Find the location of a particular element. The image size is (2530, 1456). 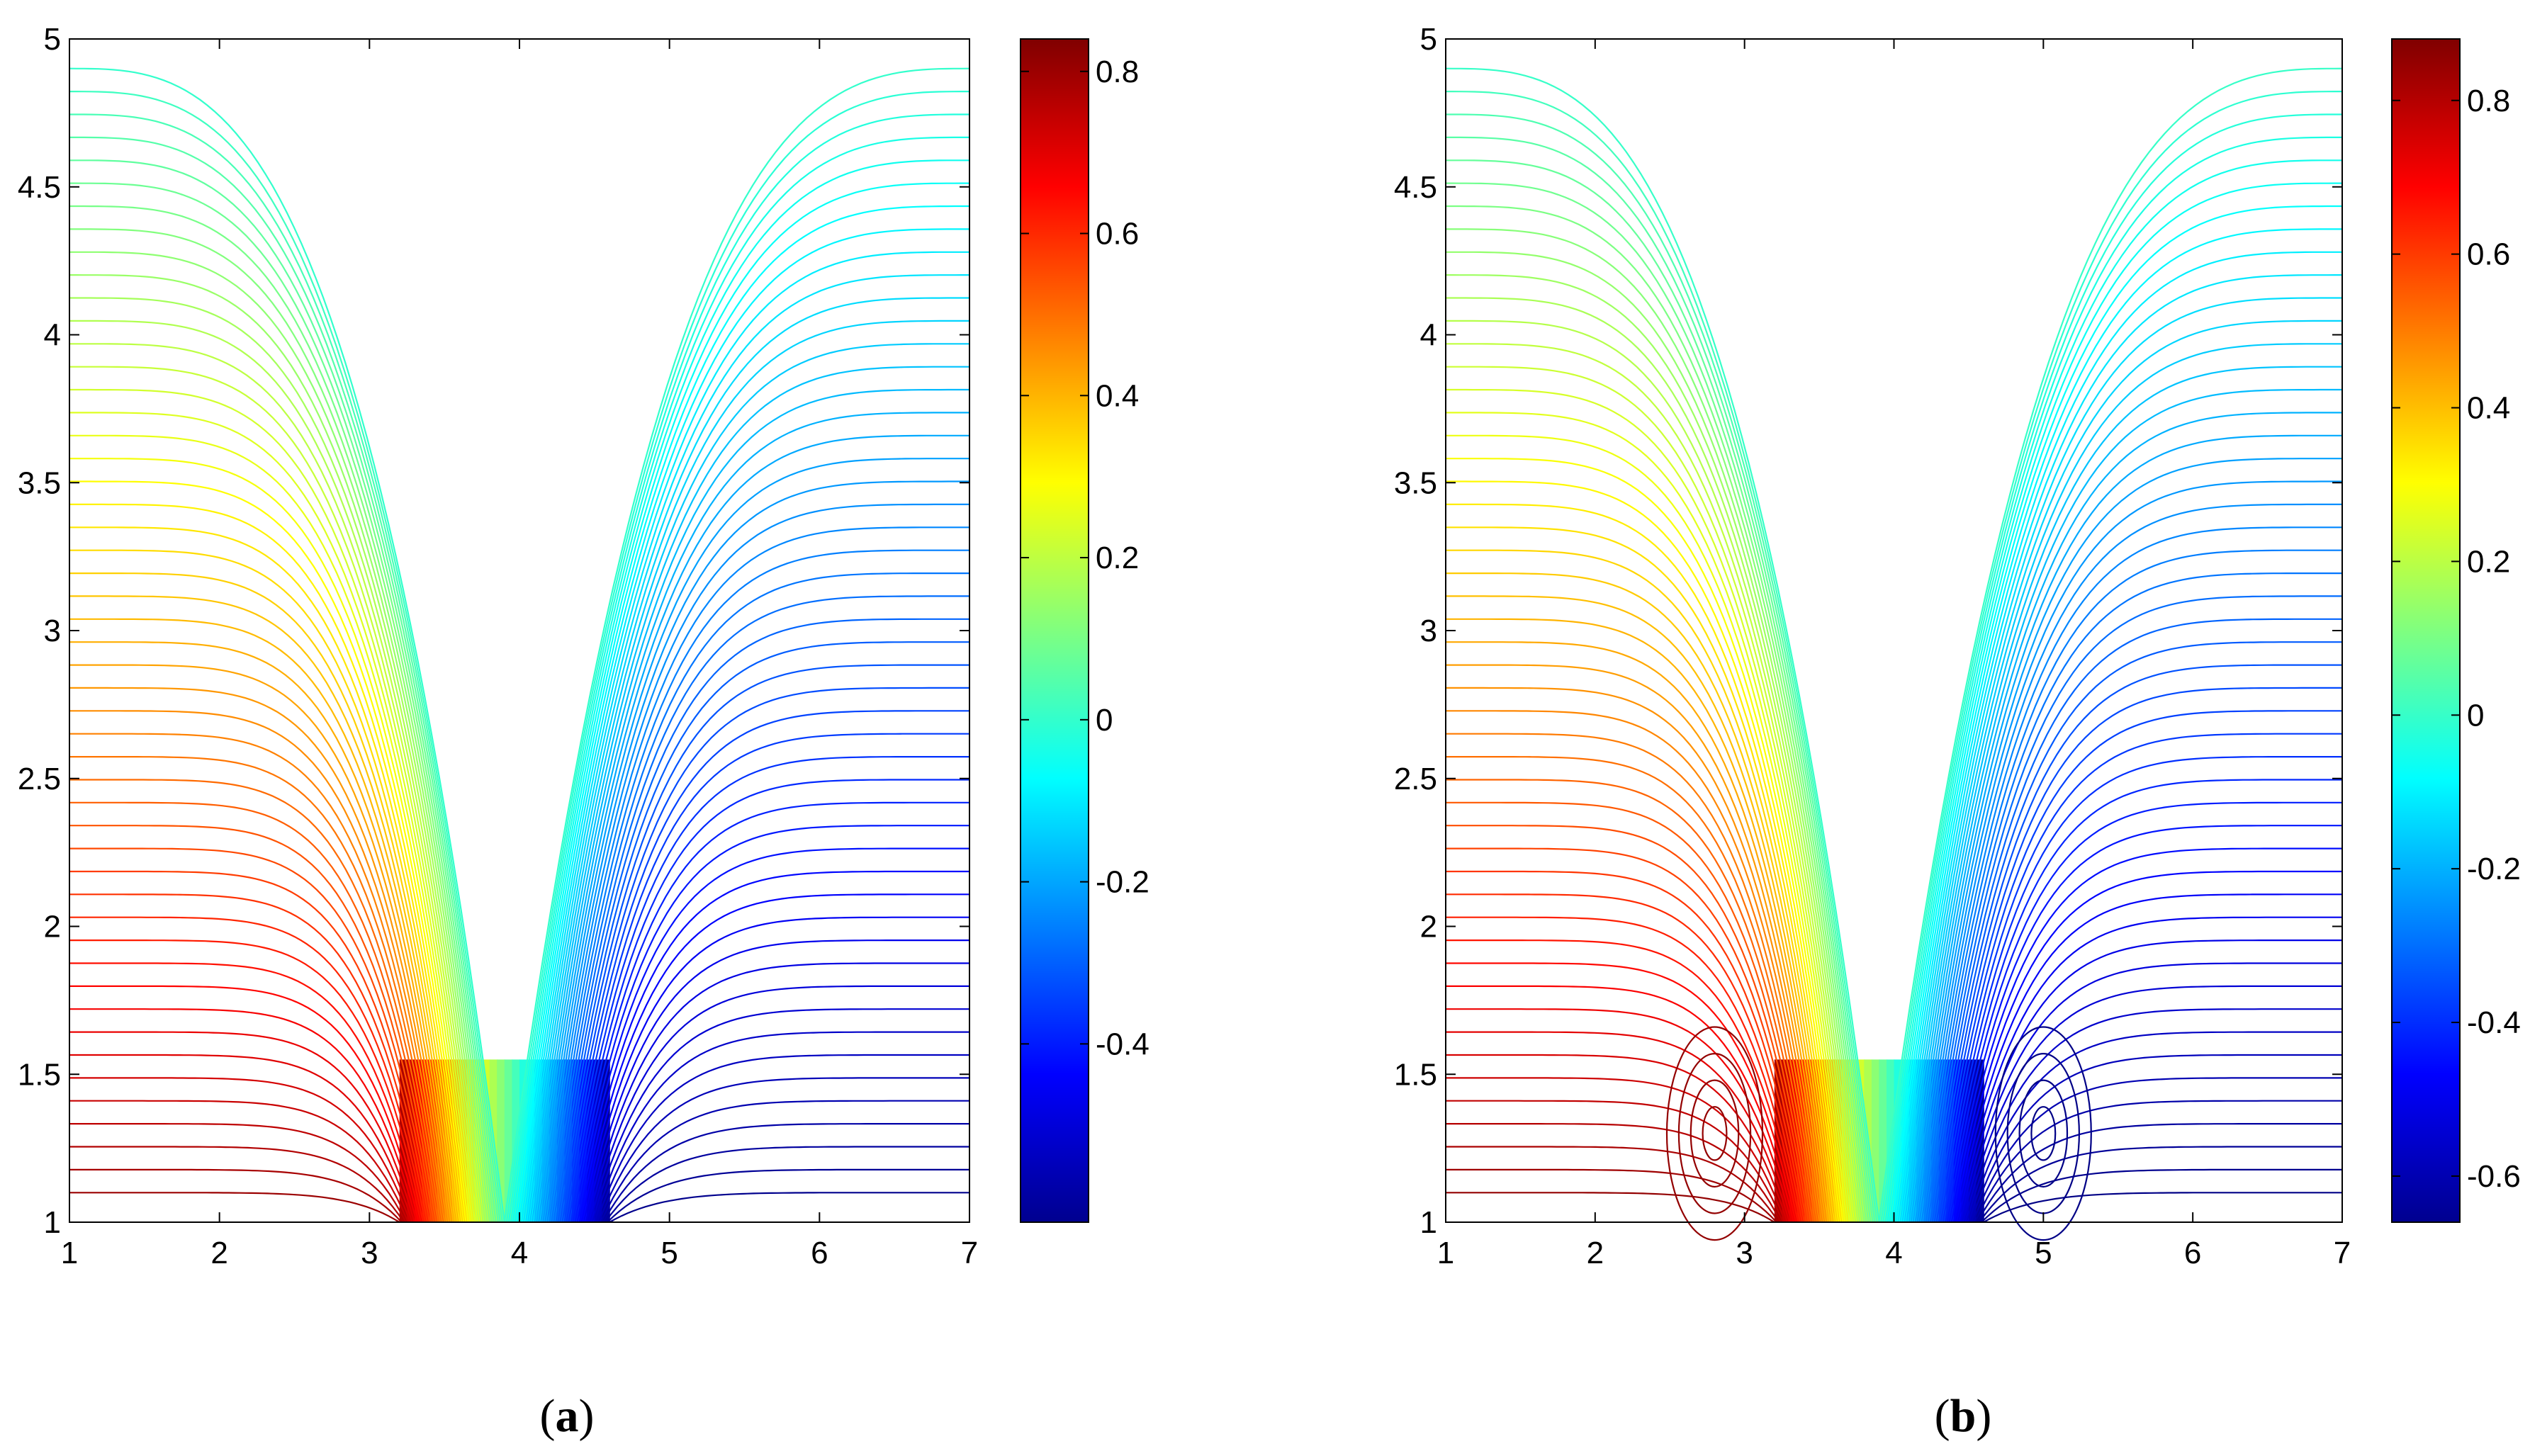

panel-a-colorbar-tick-label: 0.4 is located at coordinates (1118, 395).